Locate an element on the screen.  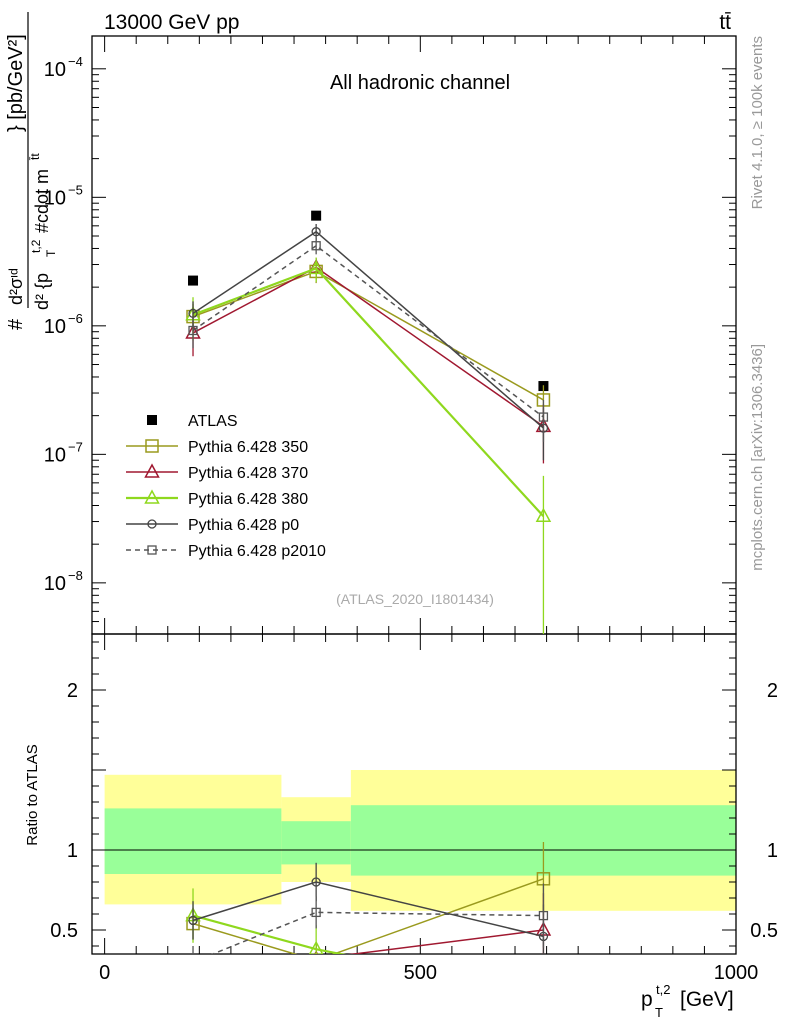
plot-title: All hadronic channel is located at coordinates (420, 83).